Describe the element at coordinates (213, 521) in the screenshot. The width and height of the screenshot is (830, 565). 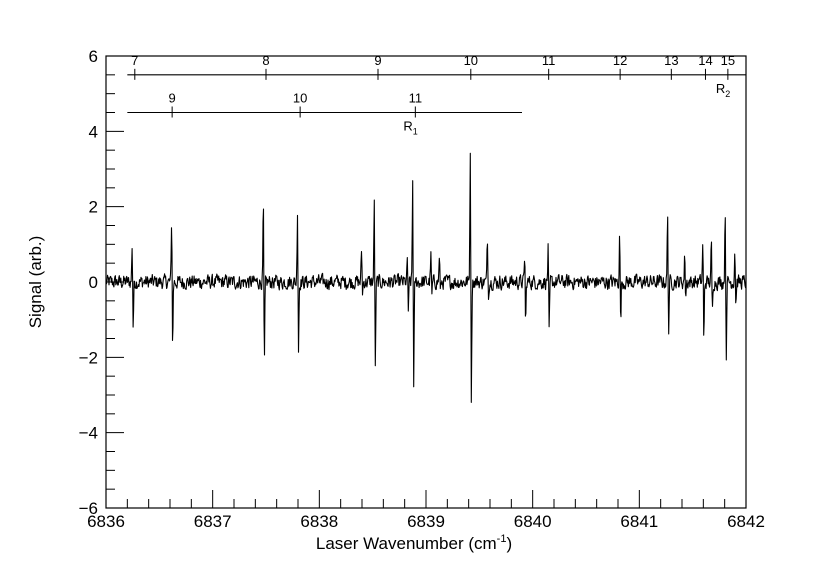
I see `x-tick-label: 6837` at that location.